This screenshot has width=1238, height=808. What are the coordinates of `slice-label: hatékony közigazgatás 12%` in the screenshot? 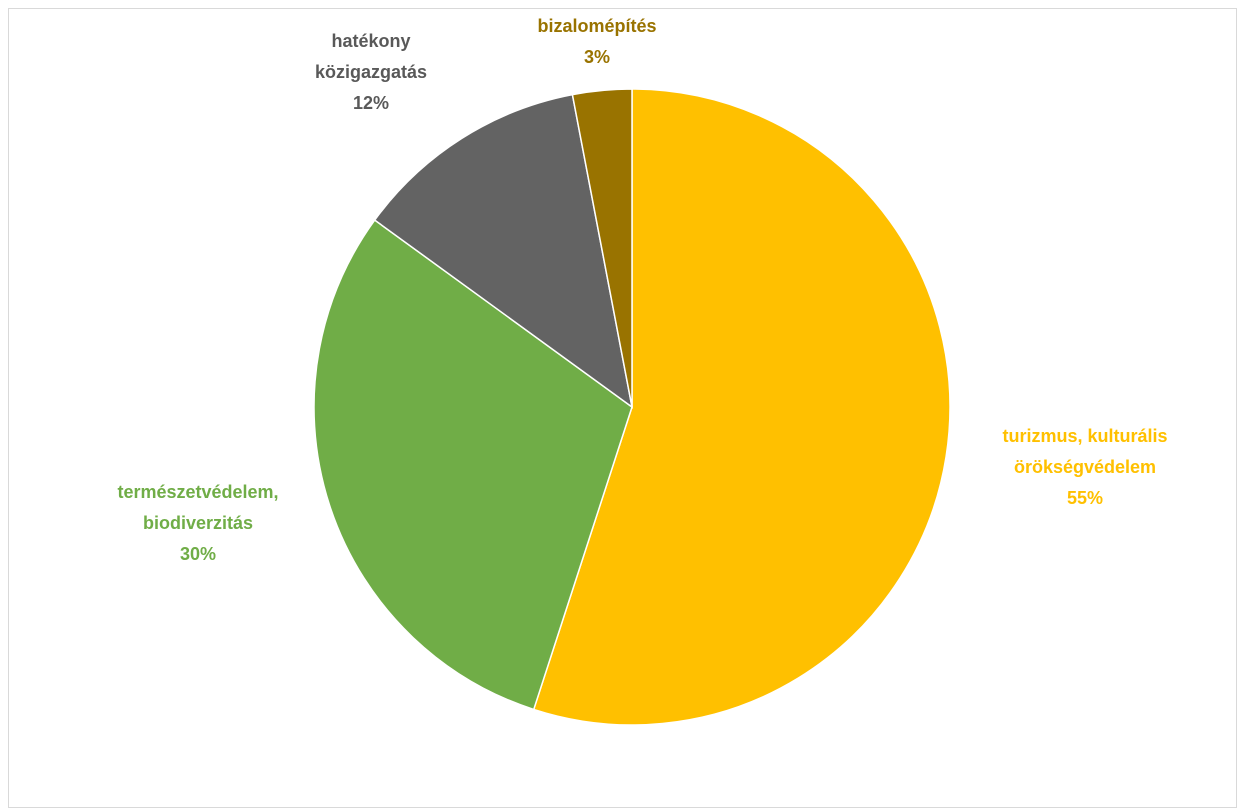 It's located at (371, 72).